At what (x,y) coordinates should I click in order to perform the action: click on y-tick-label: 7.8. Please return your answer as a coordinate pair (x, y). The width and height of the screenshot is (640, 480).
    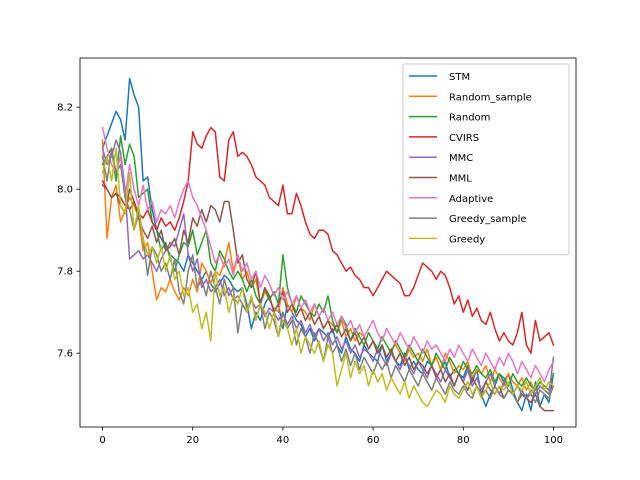
    Looking at the image, I should click on (65, 272).